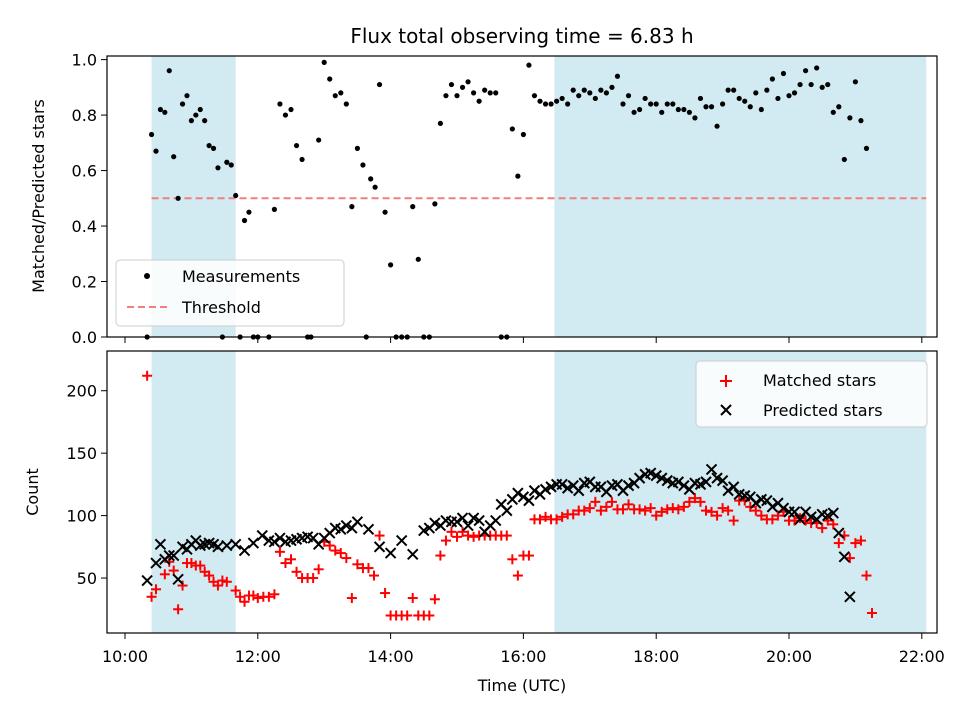 The width and height of the screenshot is (960, 720). Describe the element at coordinates (656, 656) in the screenshot. I see `bottom-x-tick-label: 18:00` at that location.